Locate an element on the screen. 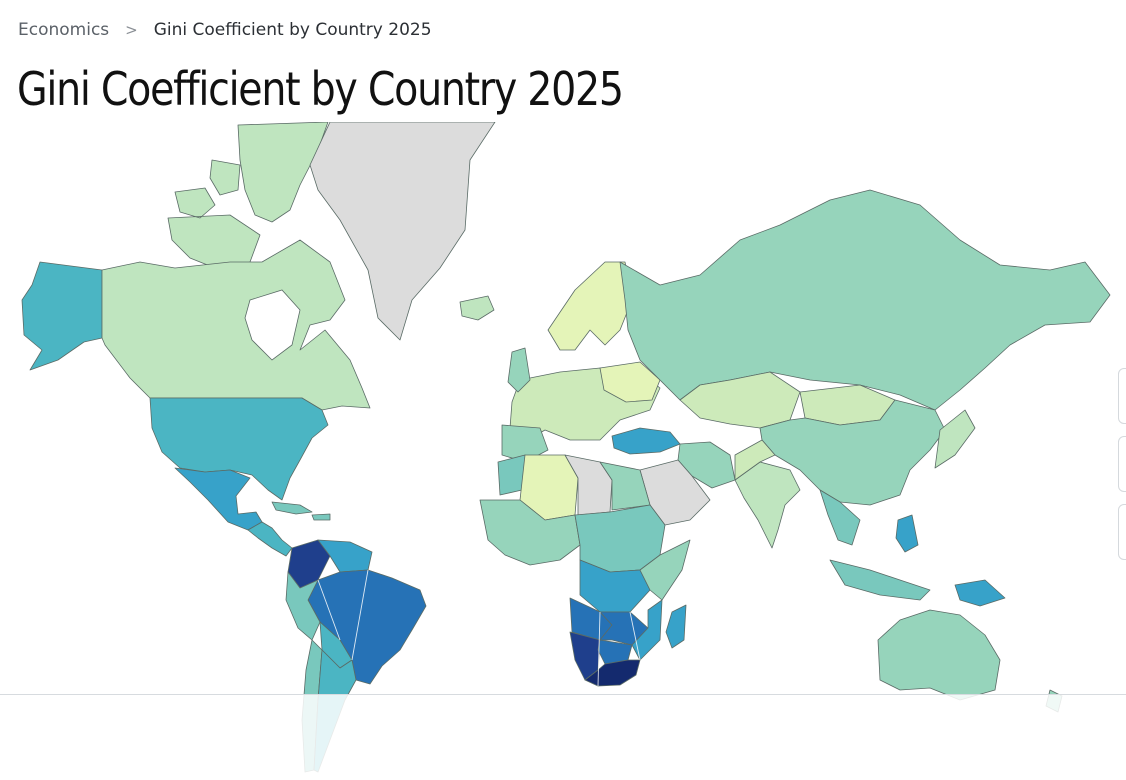 The image size is (1126, 780). country-india is located at coordinates (767, 505).